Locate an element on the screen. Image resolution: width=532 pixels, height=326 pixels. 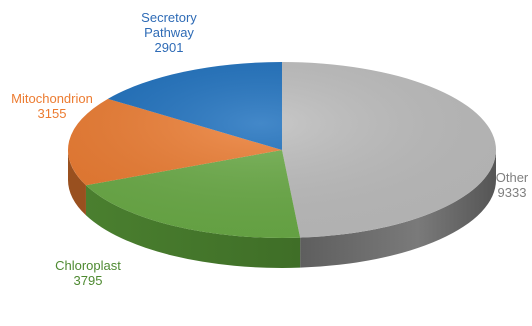
data-label-line: 3795 is located at coordinates (88, 280).